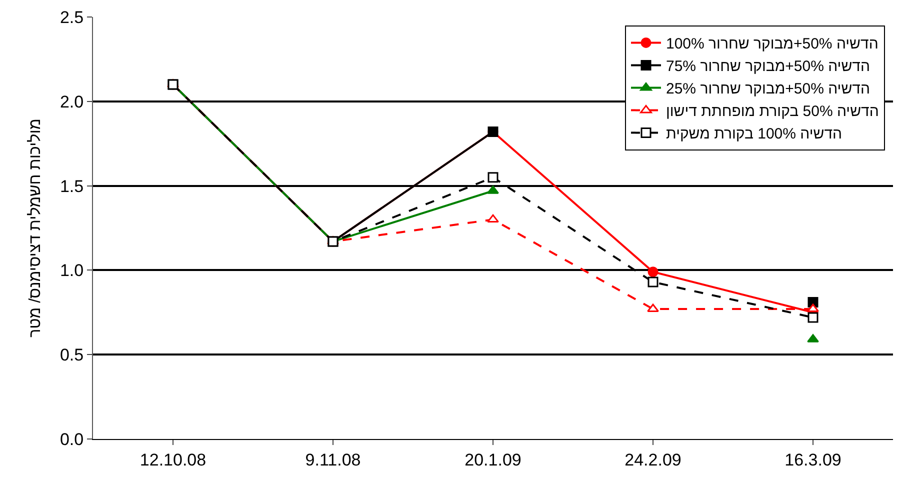 This screenshot has width=900, height=482. What do you see at coordinates (173, 460) in the screenshot?
I see `x-tick-label: 12.10.08` at bounding box center [173, 460].